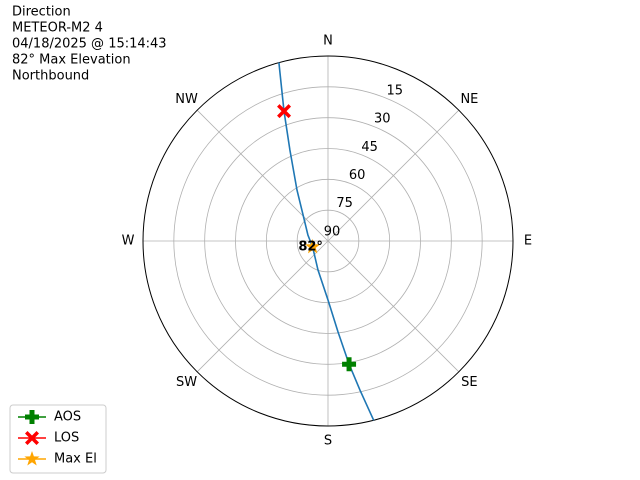 The width and height of the screenshot is (640, 480). I want to click on legend-label: Max El, so click(75, 459).